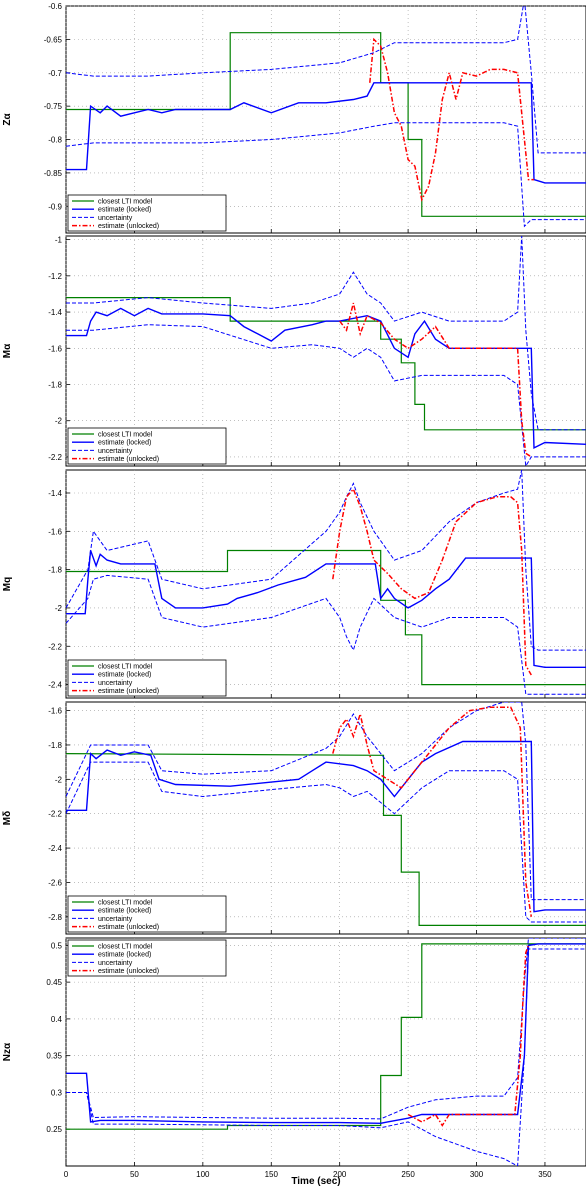 The width and height of the screenshot is (586, 1189). Describe the element at coordinates (55, 917) in the screenshot. I see `y-tick-label: -2.8` at that location.